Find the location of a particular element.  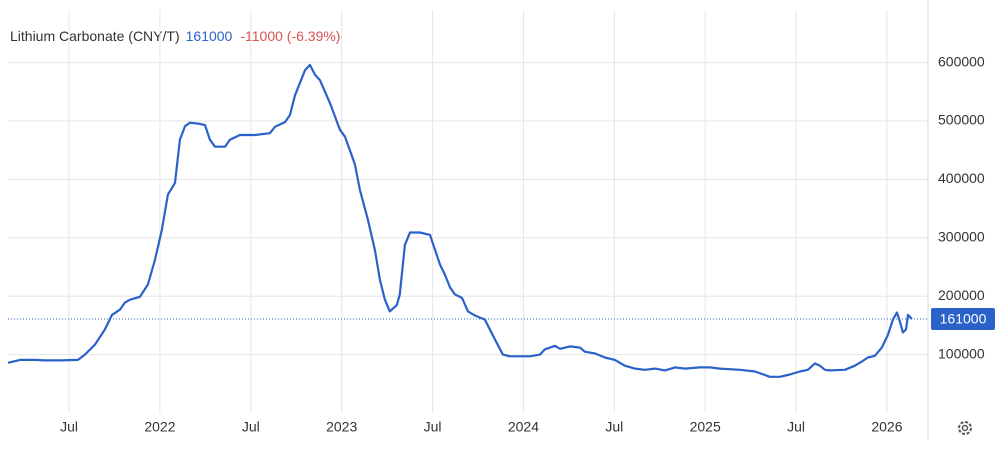

last-value: 161000 is located at coordinates (209, 36).